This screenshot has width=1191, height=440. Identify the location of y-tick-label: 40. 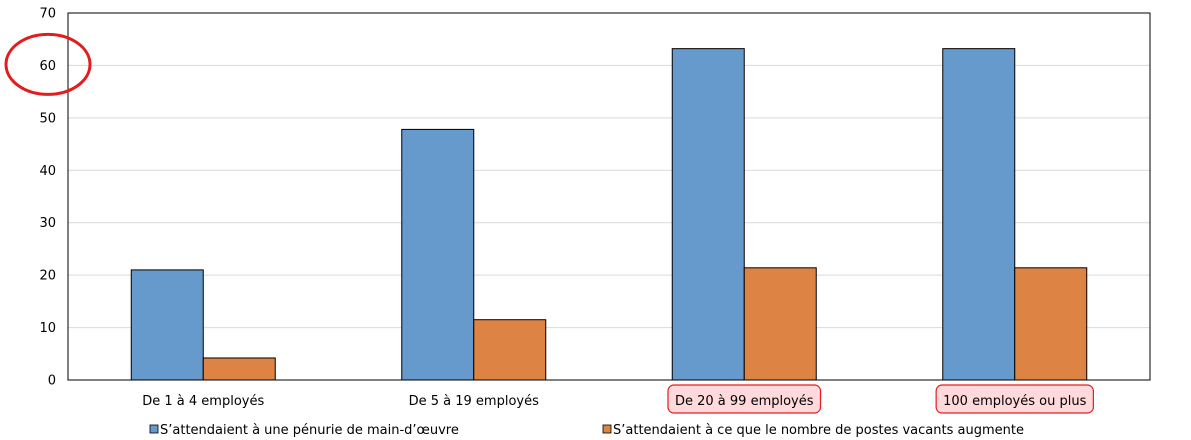
(47, 171).